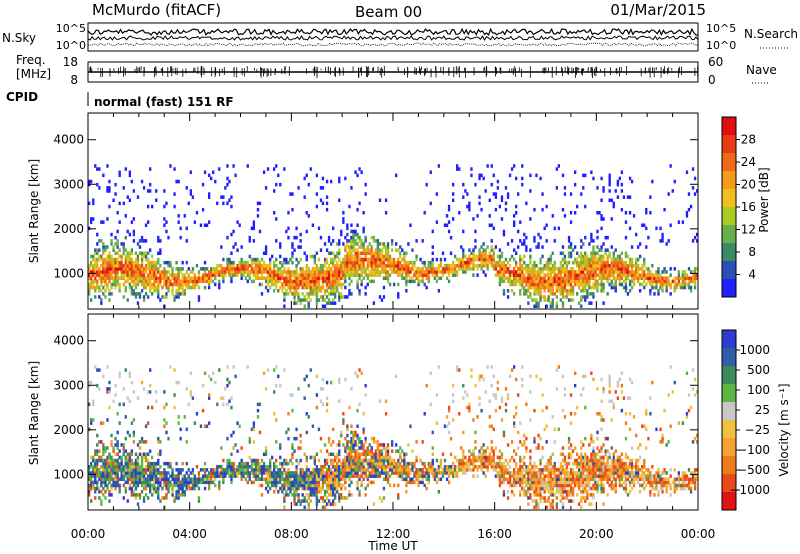  Describe the element at coordinates (715, 62) in the screenshot. I see `nave-tick-top: 60` at that location.